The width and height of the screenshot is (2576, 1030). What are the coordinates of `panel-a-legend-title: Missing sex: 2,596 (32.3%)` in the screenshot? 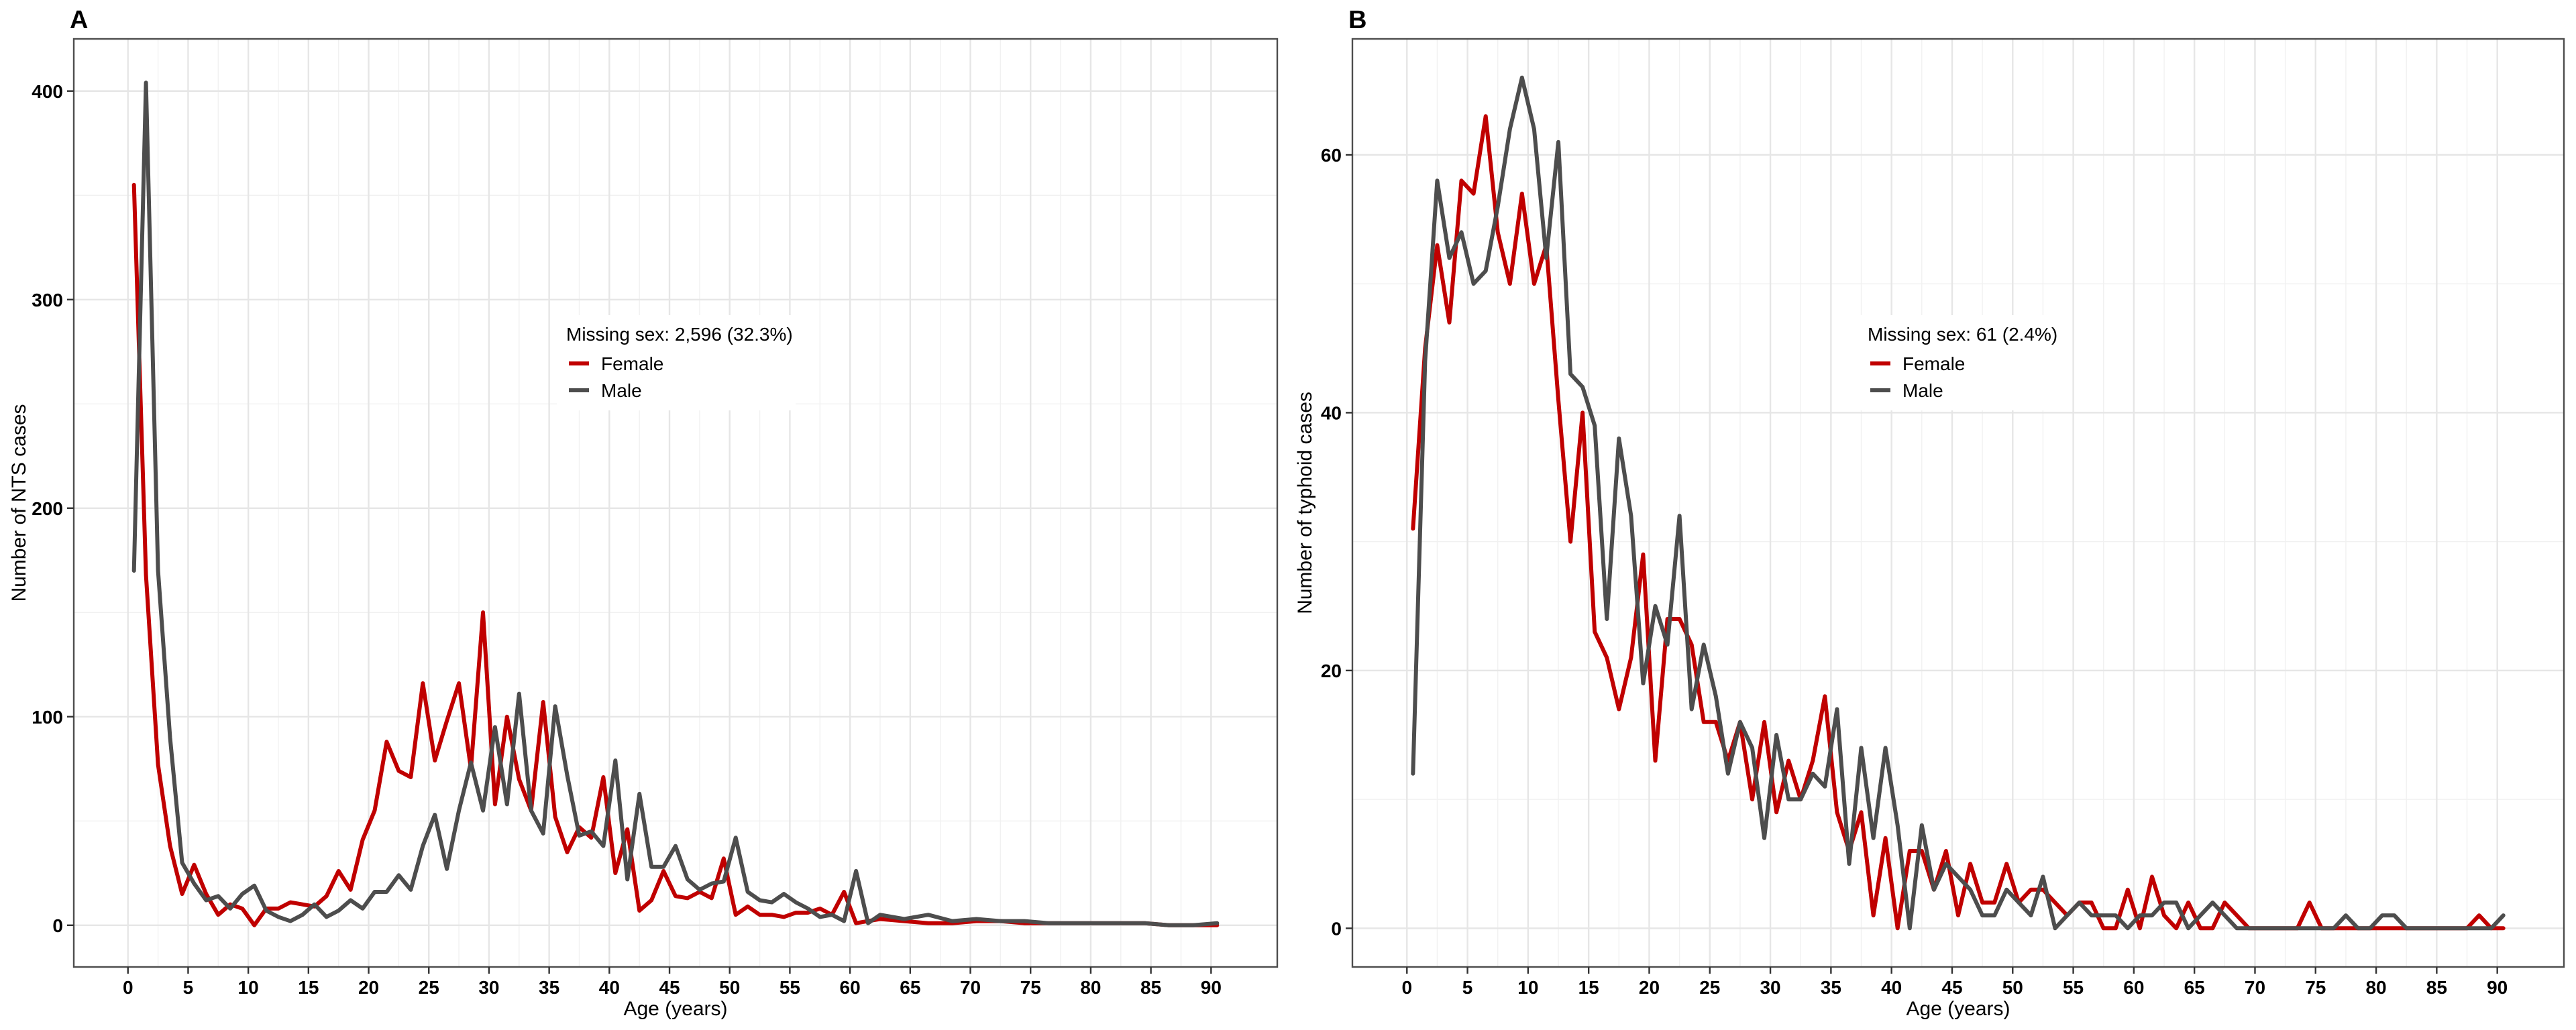 It's located at (679, 334).